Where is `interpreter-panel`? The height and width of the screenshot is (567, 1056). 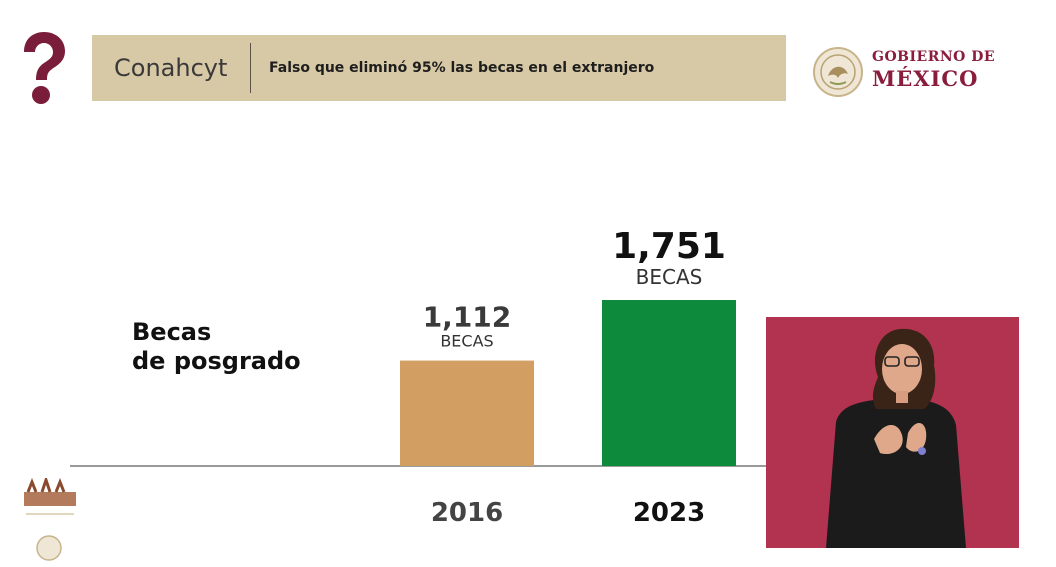 interpreter-panel is located at coordinates (892, 432).